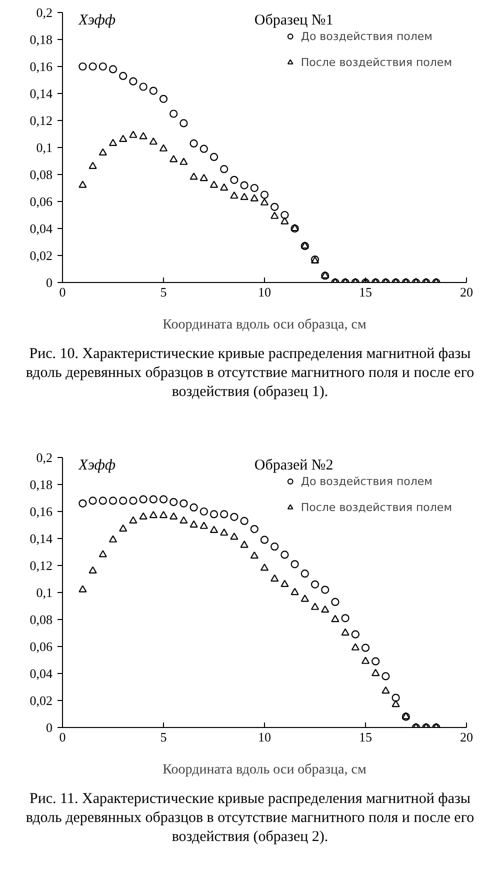 The height and width of the screenshot is (879, 500). What do you see at coordinates (250, 373) in the screenshot?
I see `text: Рис. 10. Характеристические кривые распределения магнитной фазы вдоль деревянных образцов в отсутствие магнитного поля и после его воздействия (образец 1).` at bounding box center [250, 373].